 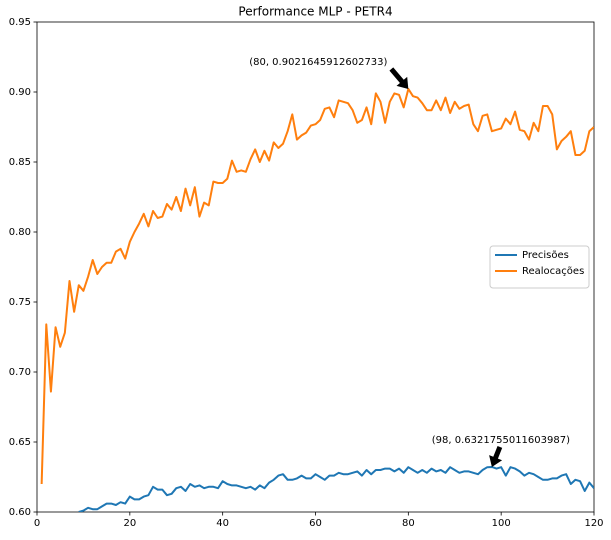 I want to click on x-tick-label: 20, so click(x=129, y=523).